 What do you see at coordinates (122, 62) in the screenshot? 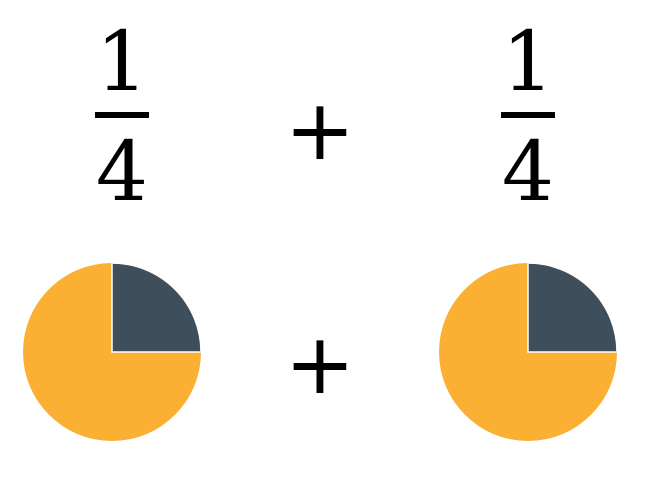
I see `fraction-left-numerator: 1` at bounding box center [122, 62].